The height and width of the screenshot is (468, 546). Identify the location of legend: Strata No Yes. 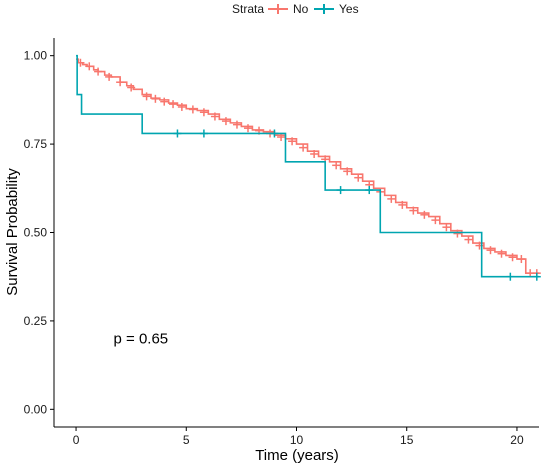
(295, 9).